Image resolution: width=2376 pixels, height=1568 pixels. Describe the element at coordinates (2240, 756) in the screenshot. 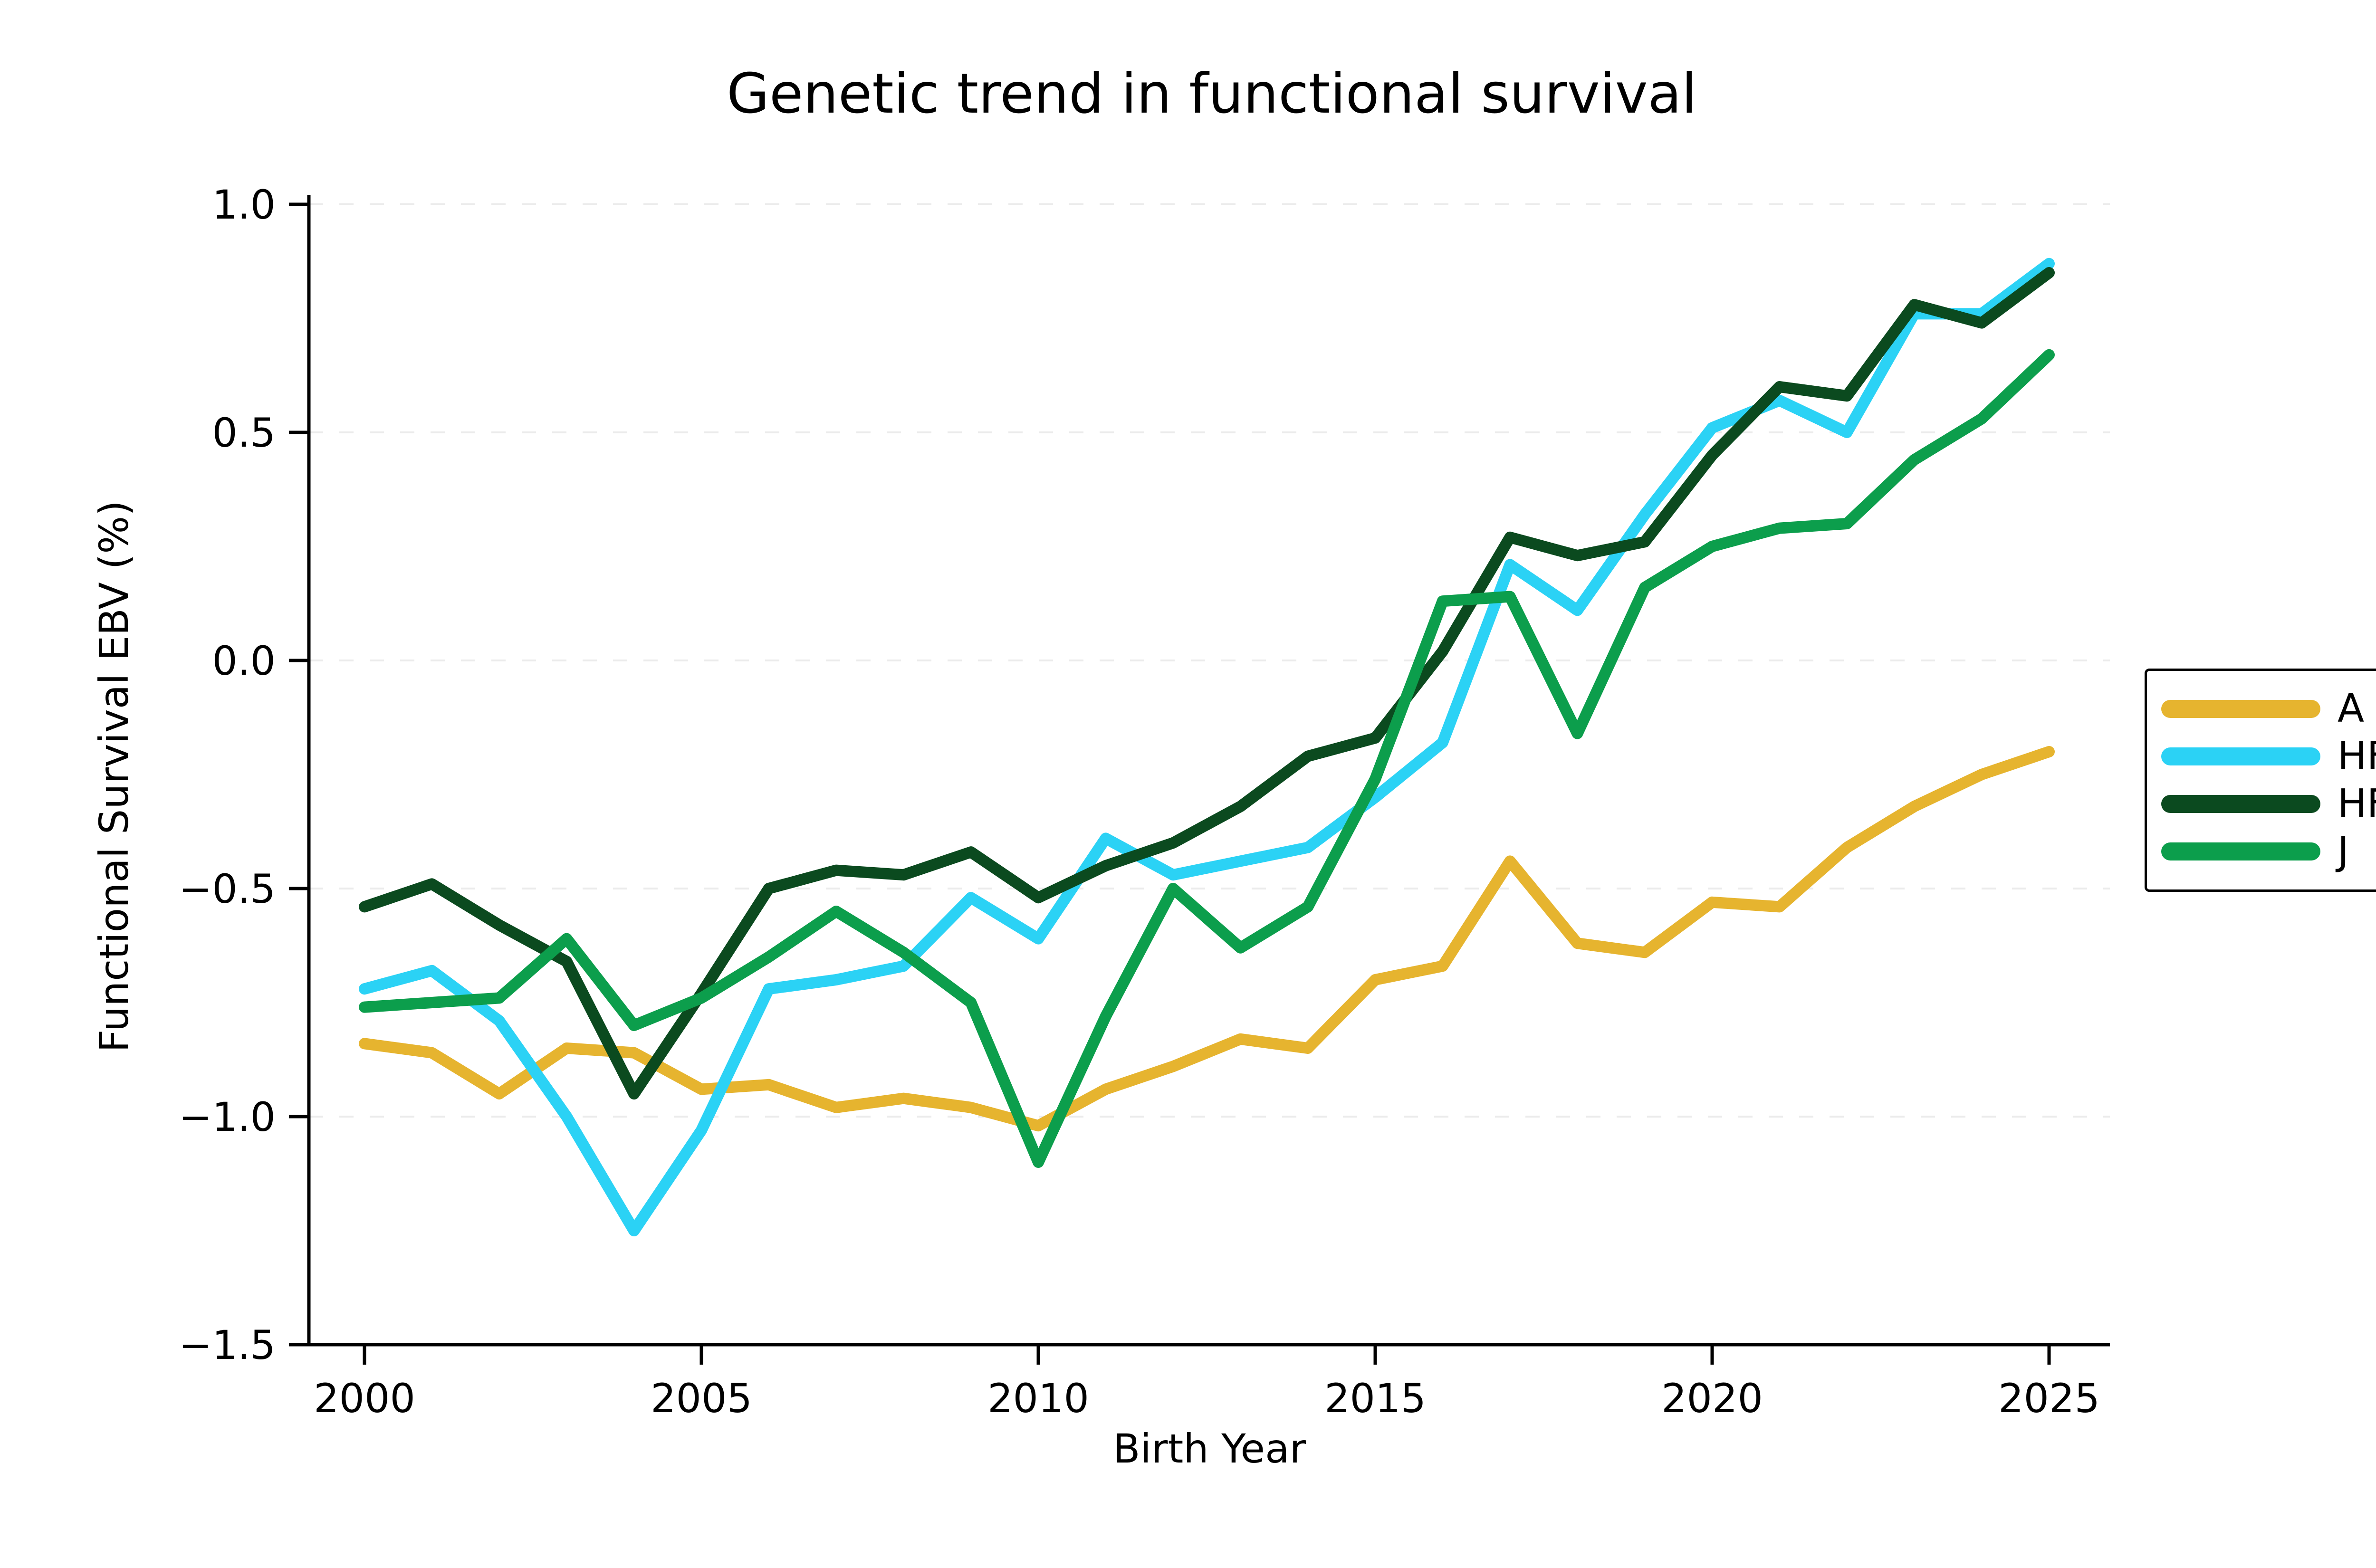

I see `legend-swatch-HF` at that location.